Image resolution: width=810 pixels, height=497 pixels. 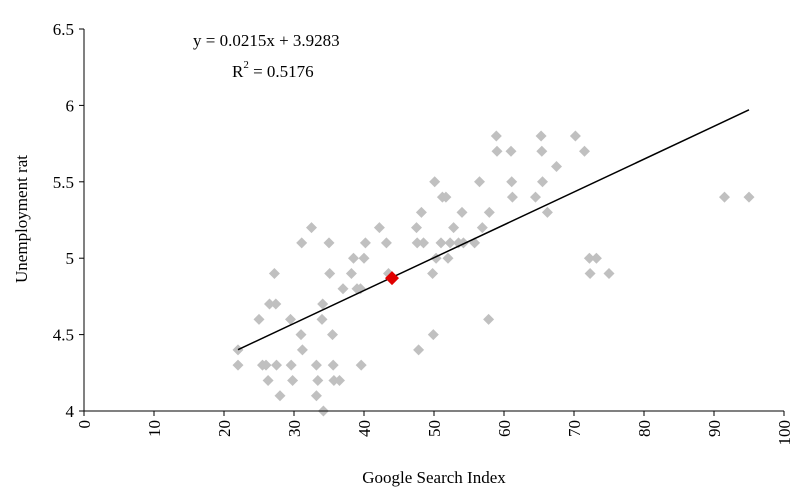 I want to click on x-tick-label: 100, so click(x=784, y=433).